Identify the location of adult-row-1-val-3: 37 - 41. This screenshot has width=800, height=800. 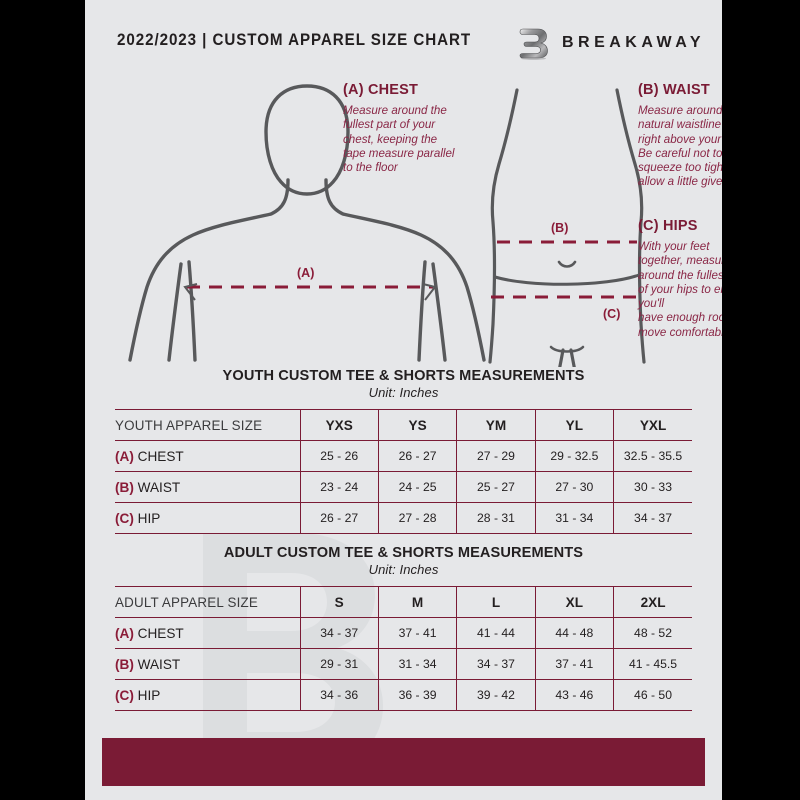
(574, 664).